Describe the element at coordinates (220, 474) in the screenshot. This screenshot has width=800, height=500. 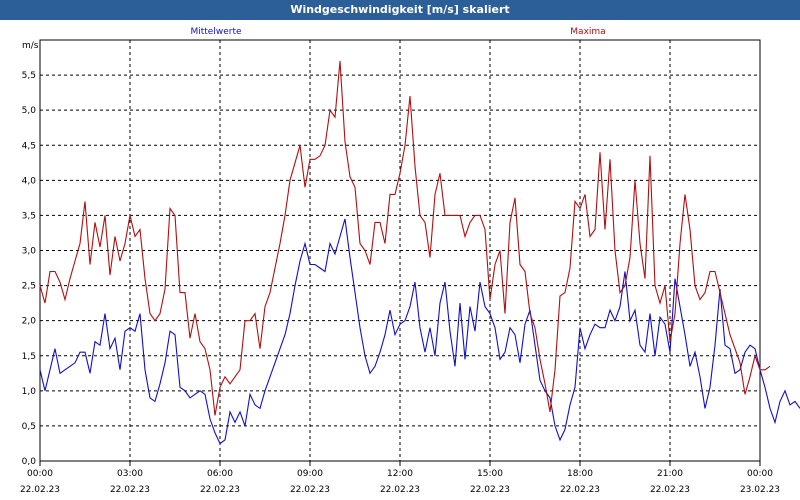
I see `x-tick-time: 06:00` at that location.